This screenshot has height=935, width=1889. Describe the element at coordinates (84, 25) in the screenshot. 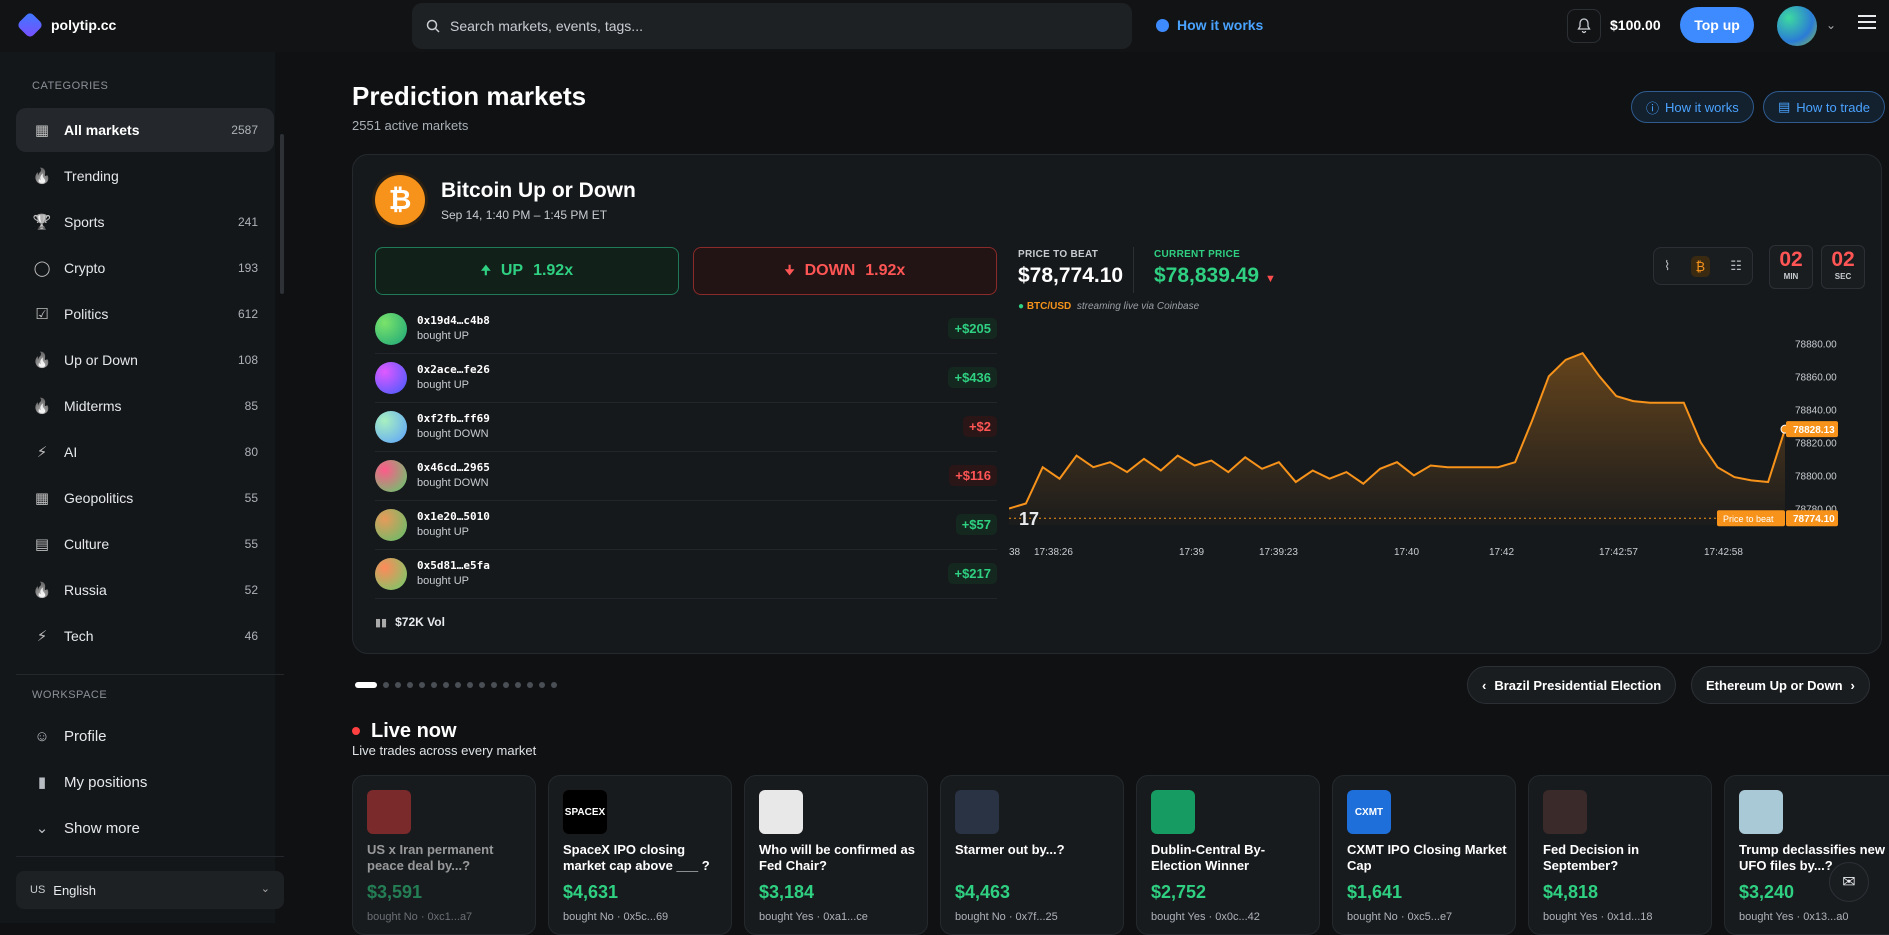

I see `brand-name: polytip.cc` at that location.